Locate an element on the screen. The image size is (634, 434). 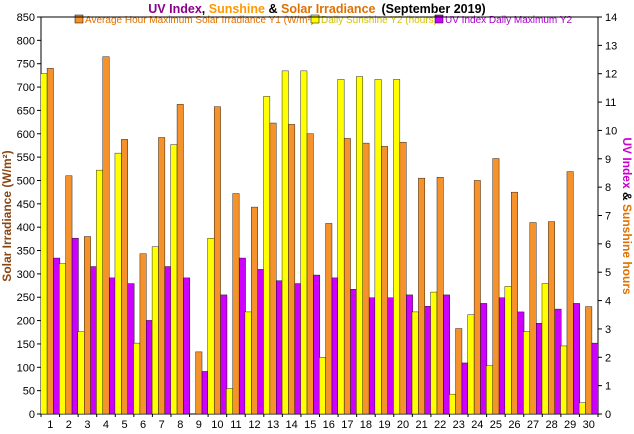
x-tick-label: 8 is located at coordinates (180, 425).